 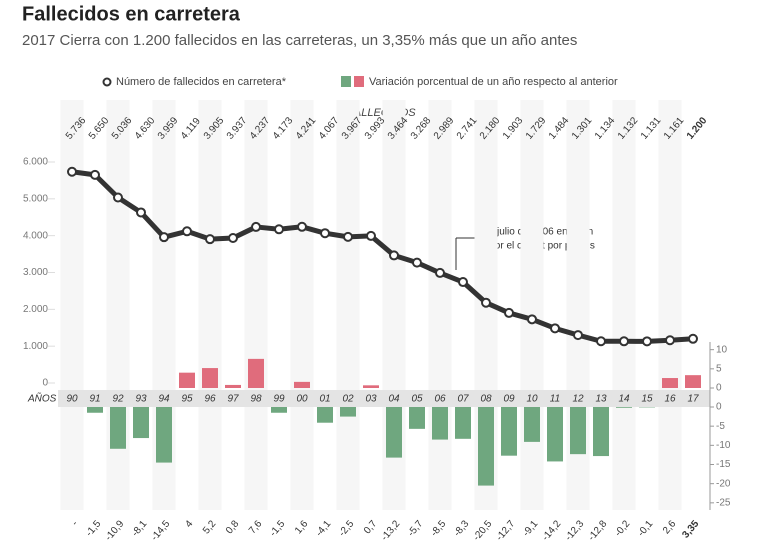 I want to click on bar-value-label: -0,1, so click(x=646, y=528).